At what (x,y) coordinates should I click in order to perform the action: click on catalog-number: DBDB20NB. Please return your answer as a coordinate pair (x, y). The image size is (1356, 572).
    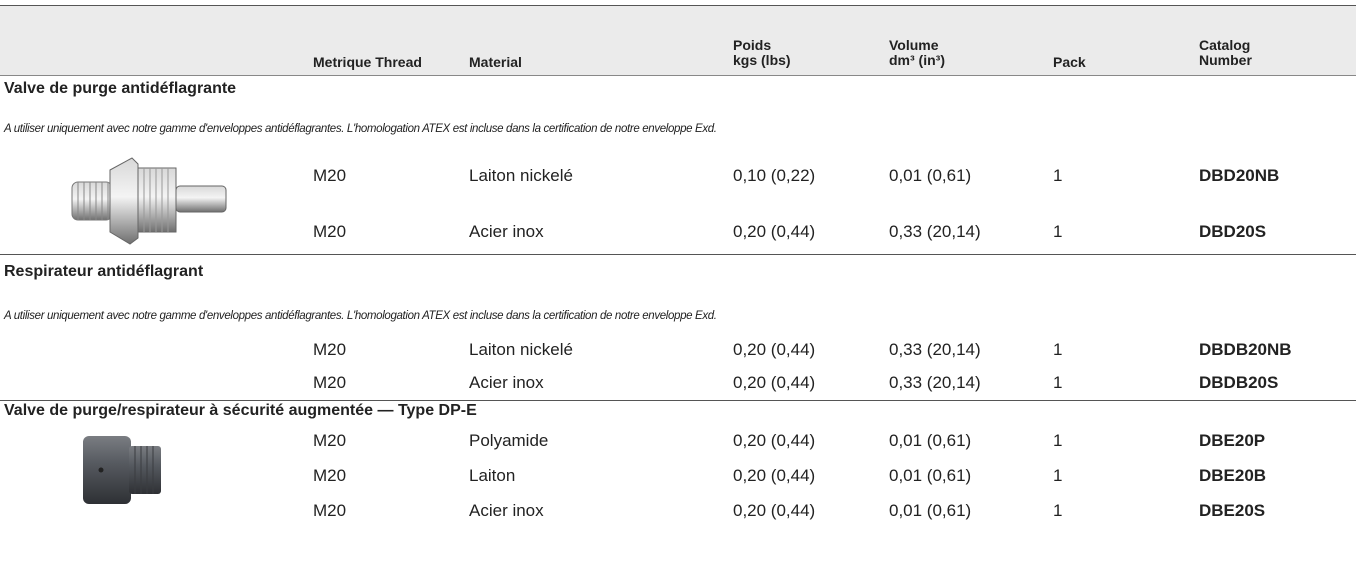
    Looking at the image, I should click on (1245, 349).